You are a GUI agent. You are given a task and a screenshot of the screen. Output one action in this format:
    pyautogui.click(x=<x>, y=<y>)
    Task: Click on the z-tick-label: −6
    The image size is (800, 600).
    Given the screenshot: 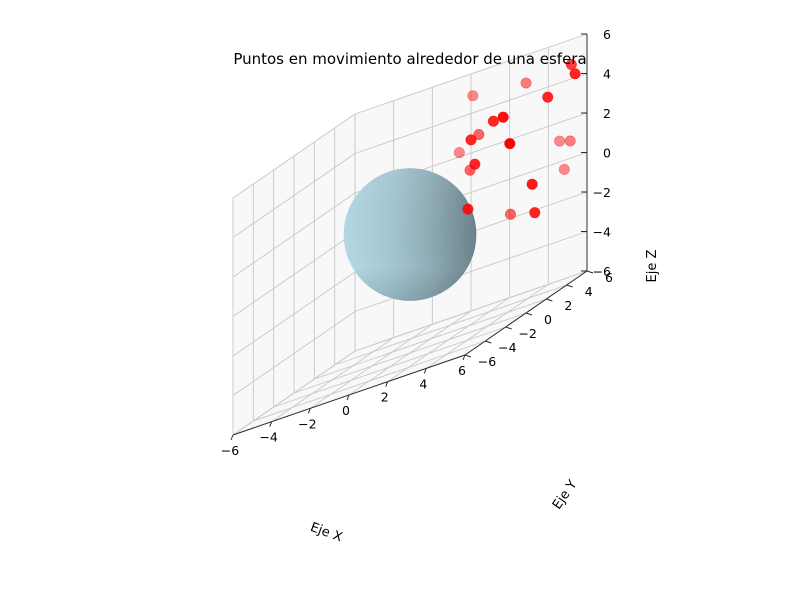 What is the action you would take?
    pyautogui.click(x=602, y=271)
    